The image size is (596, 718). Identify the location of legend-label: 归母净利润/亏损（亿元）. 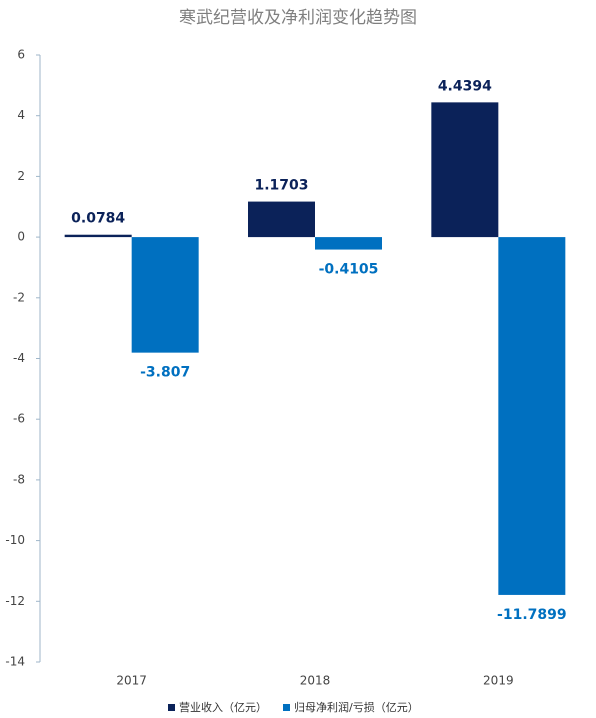
(356, 707).